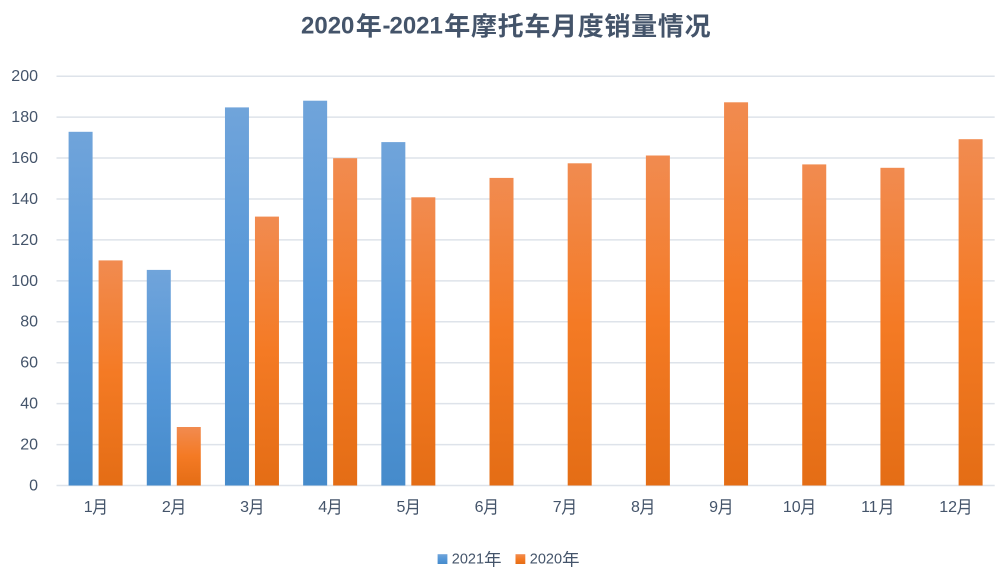 This screenshot has height=579, width=999. I want to click on svg-text: 60, so click(29, 363).